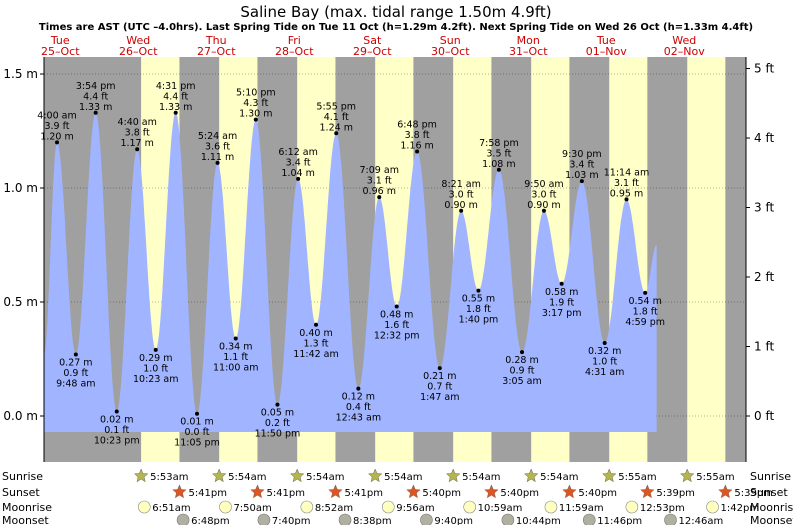 The width and height of the screenshot is (793, 525). Describe the element at coordinates (606, 40) in the screenshot. I see `day-name: Tue` at that location.